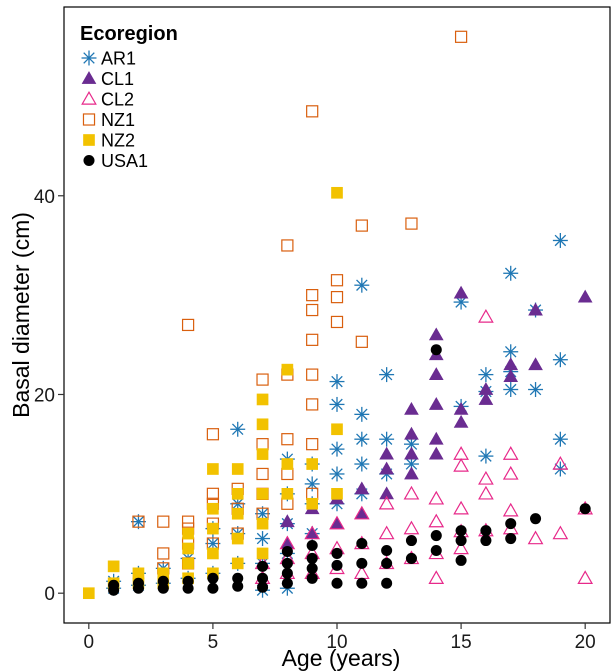  Describe the element at coordinates (44, 395) in the screenshot. I see `y-tick-label: 20` at that location.